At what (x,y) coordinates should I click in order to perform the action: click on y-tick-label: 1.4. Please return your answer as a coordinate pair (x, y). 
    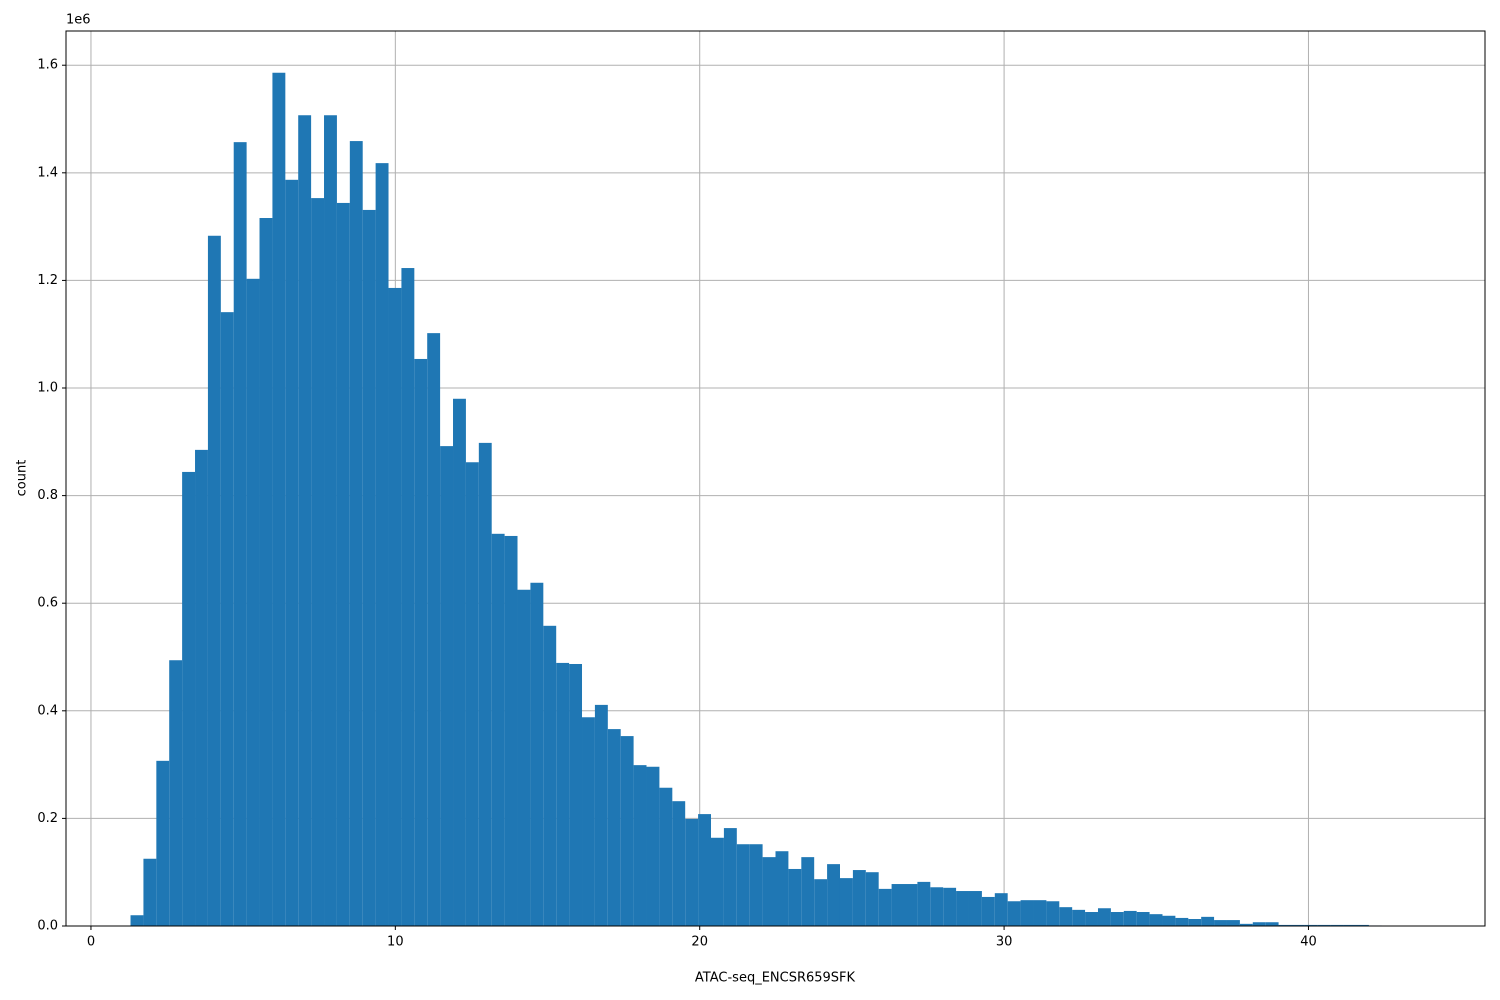
    Looking at the image, I should click on (47, 172).